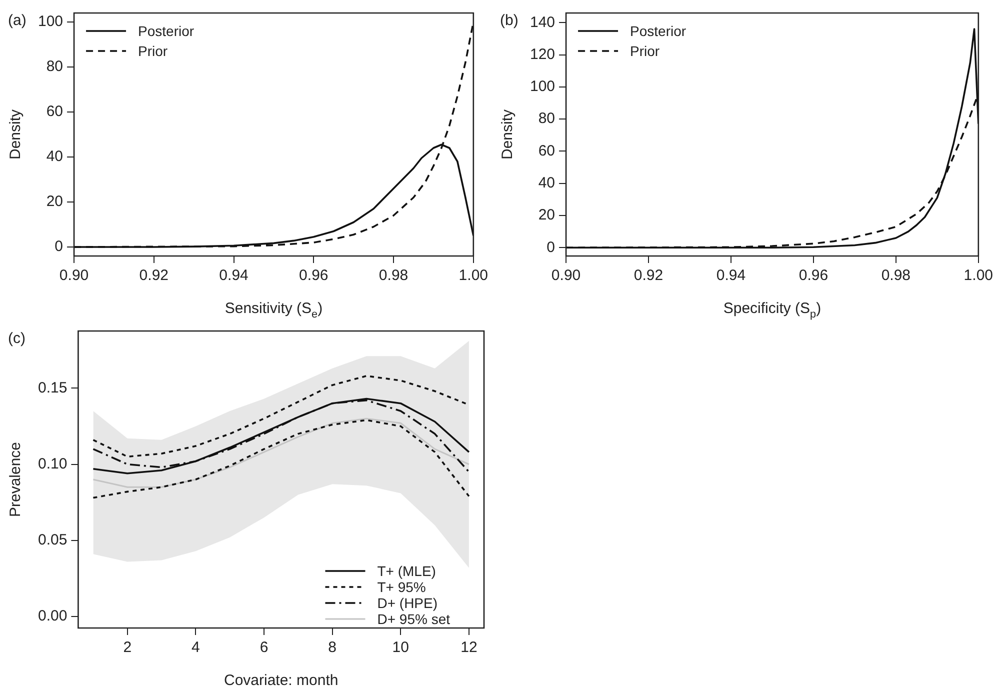  Describe the element at coordinates (407, 602) in the screenshot. I see `legend-label: D+ (HPE)` at that location.